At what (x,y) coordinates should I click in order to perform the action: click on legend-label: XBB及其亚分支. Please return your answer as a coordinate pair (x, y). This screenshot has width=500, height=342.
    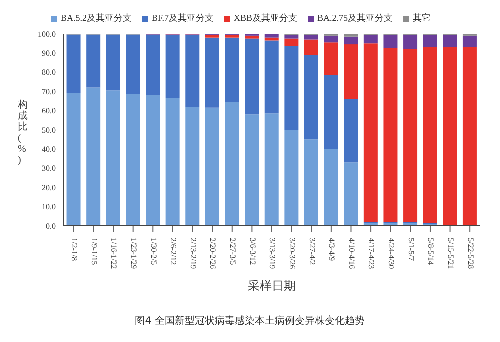
    Looking at the image, I should click on (266, 18).